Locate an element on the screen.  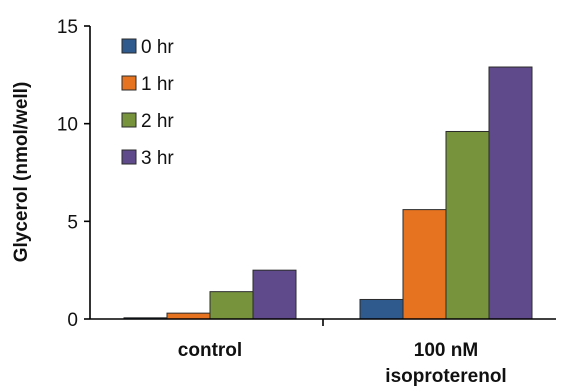
y-tick-label: 15 is located at coordinates (67, 27).